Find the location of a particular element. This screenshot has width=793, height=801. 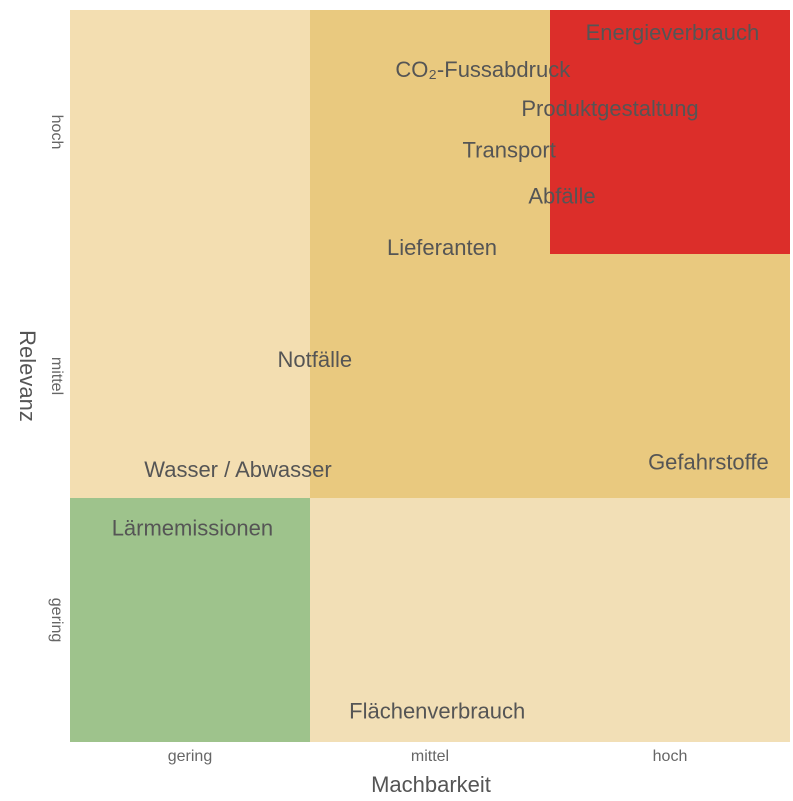

topic-label: Energieverbrauch is located at coordinates (673, 32).